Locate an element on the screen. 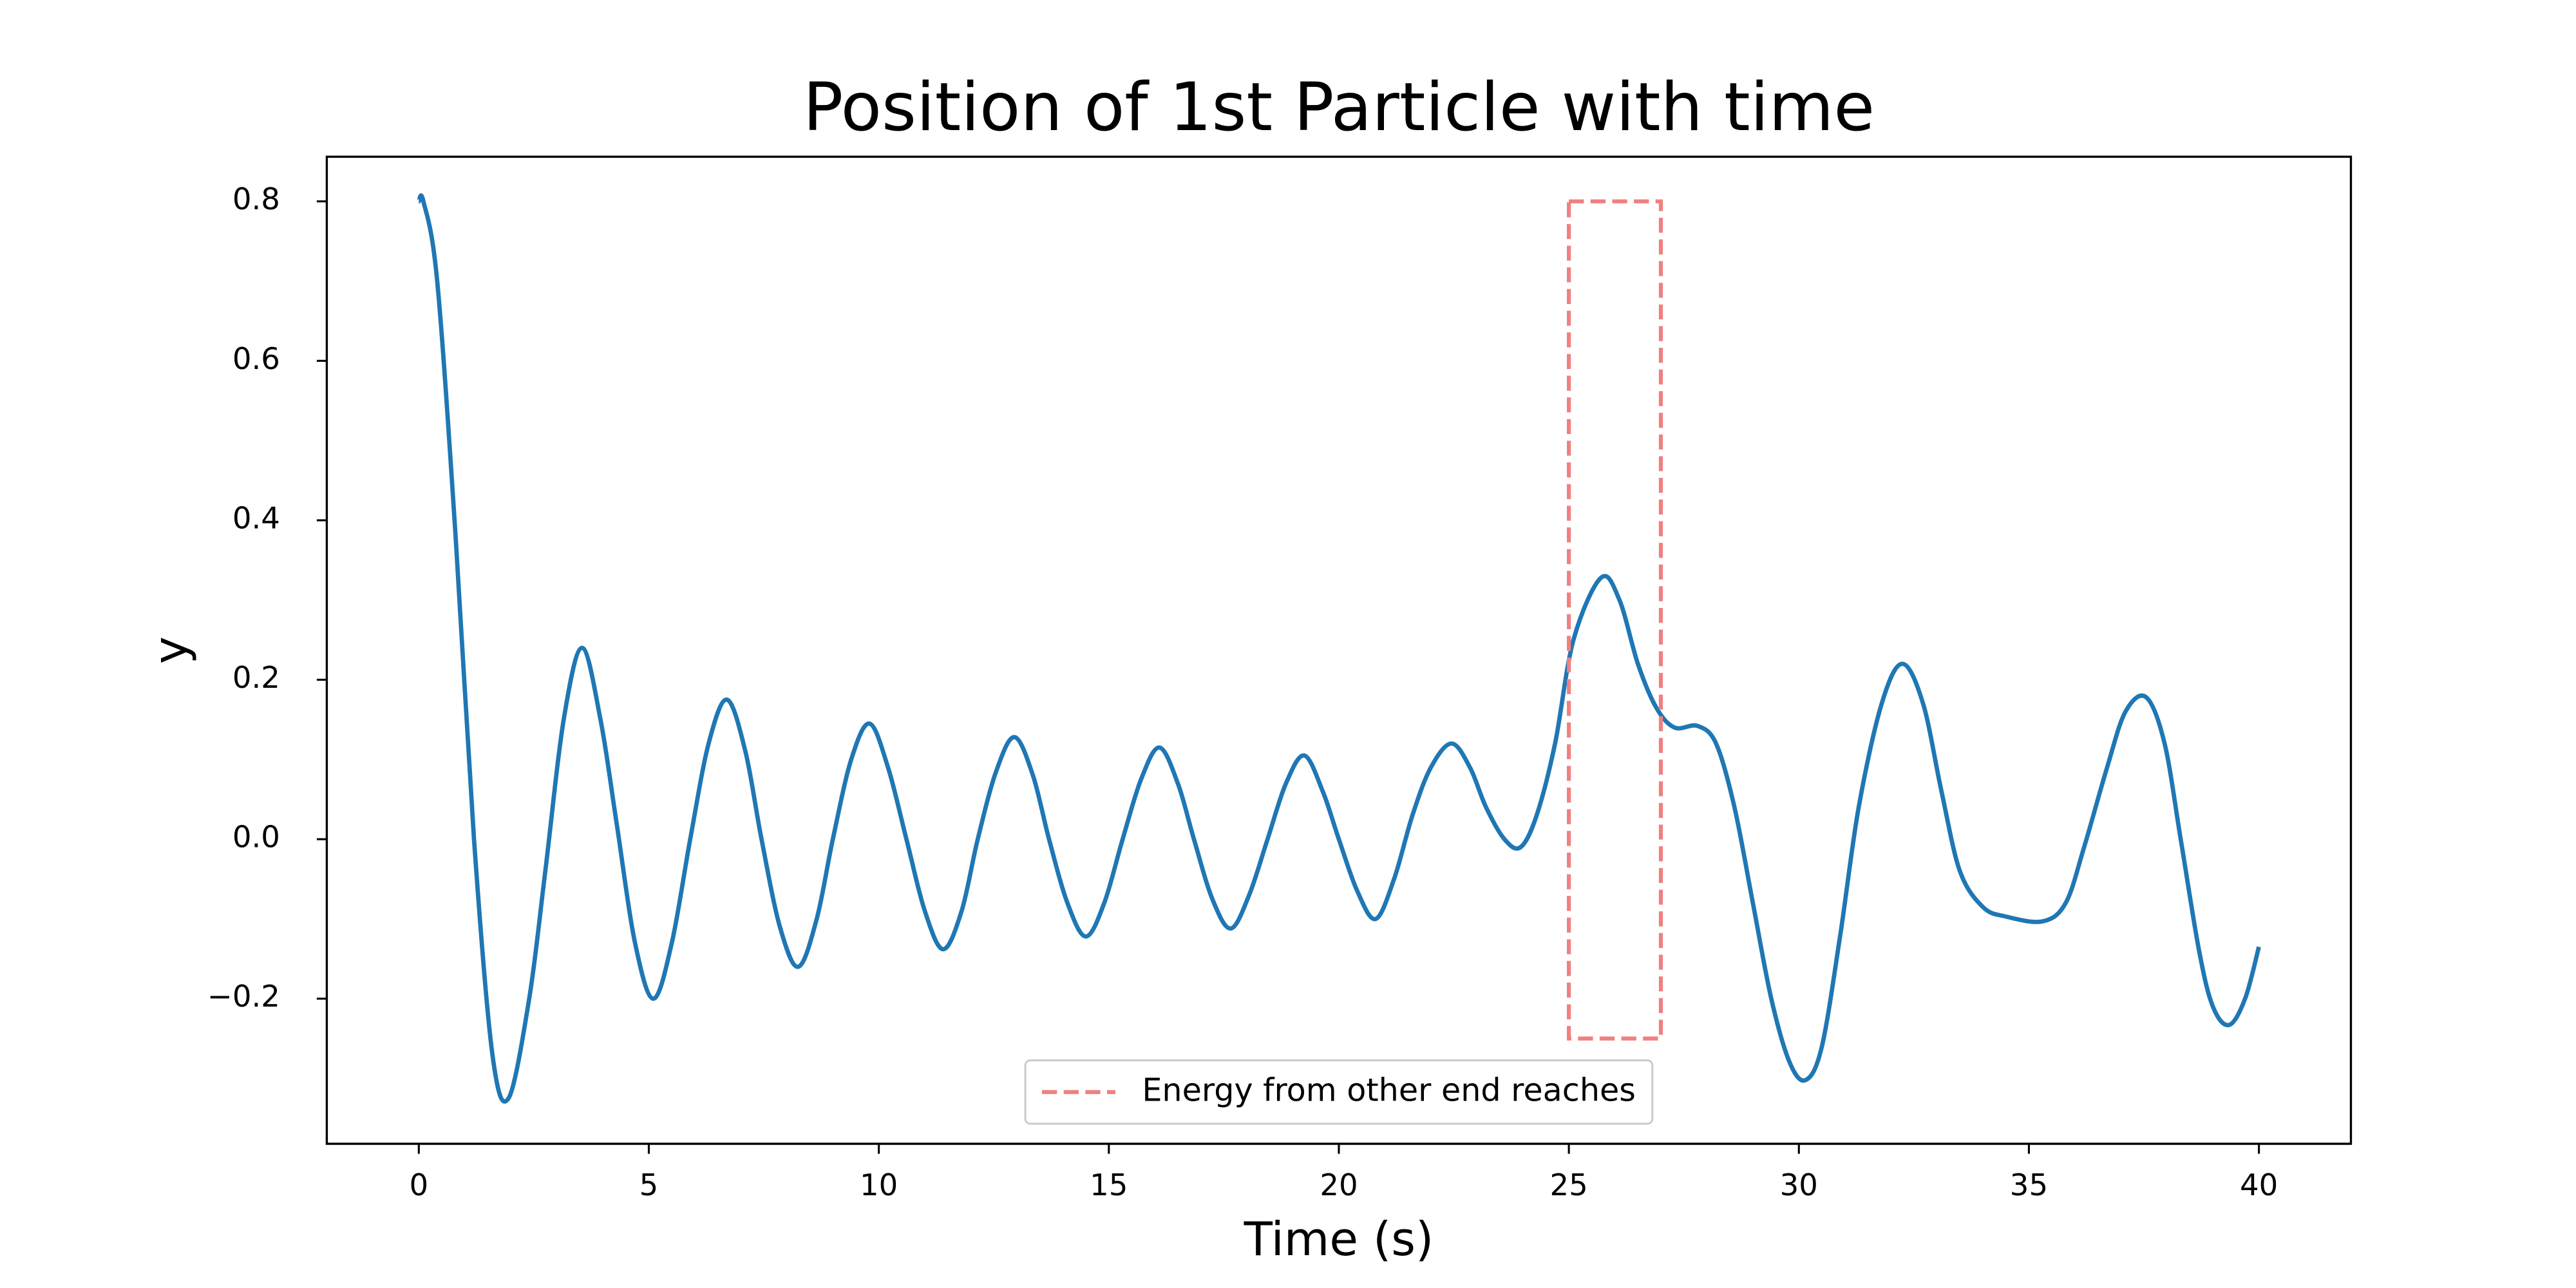  y-tick-label: 0.2 is located at coordinates (256, 678).